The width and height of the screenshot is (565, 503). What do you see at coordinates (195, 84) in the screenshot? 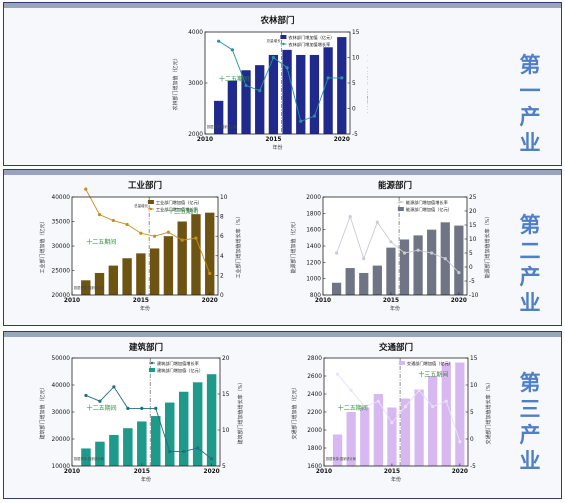
I see `y-tick-label: 3000` at bounding box center [195, 84].